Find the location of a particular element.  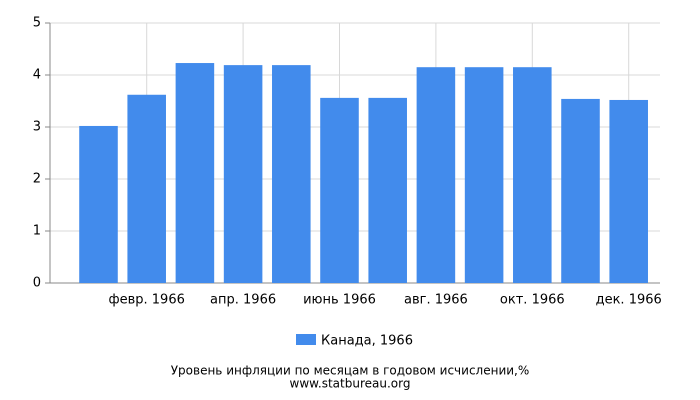

y-tick-label: 2 is located at coordinates (37, 179).